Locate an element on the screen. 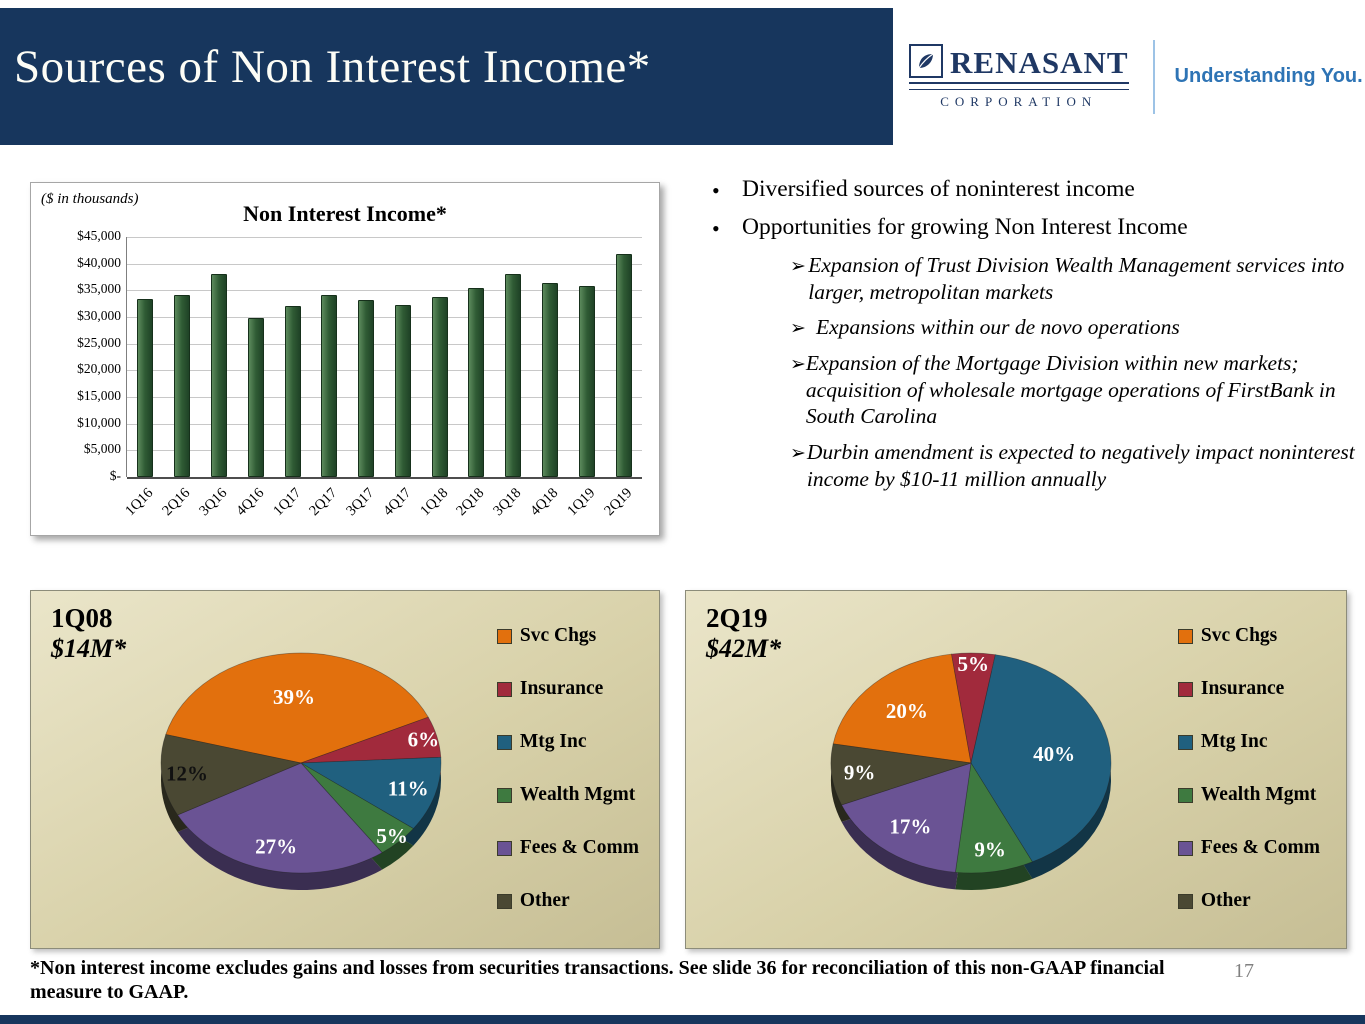 The height and width of the screenshot is (1024, 1365). units-note: ($ in thousands) is located at coordinates (90, 199).